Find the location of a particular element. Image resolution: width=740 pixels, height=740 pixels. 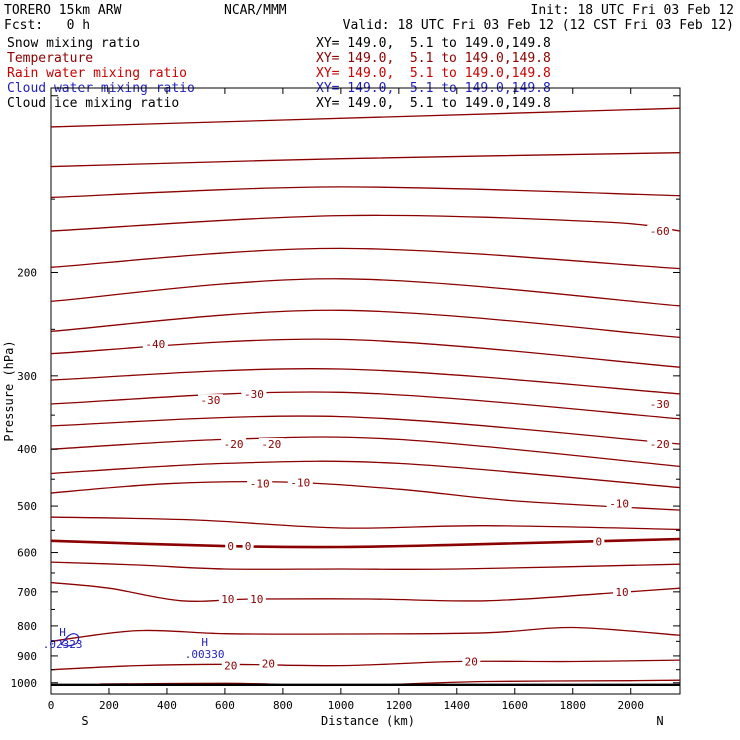

legend-label-rain: Rain water mixing ratio is located at coordinates (97, 73).